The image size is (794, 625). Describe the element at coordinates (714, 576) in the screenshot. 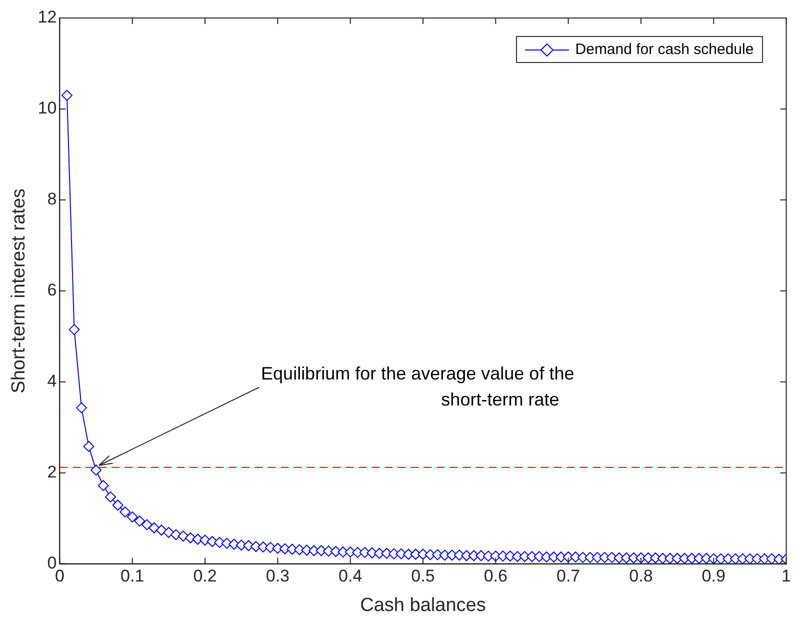

I see `x-tick-label: 0.9` at that location.